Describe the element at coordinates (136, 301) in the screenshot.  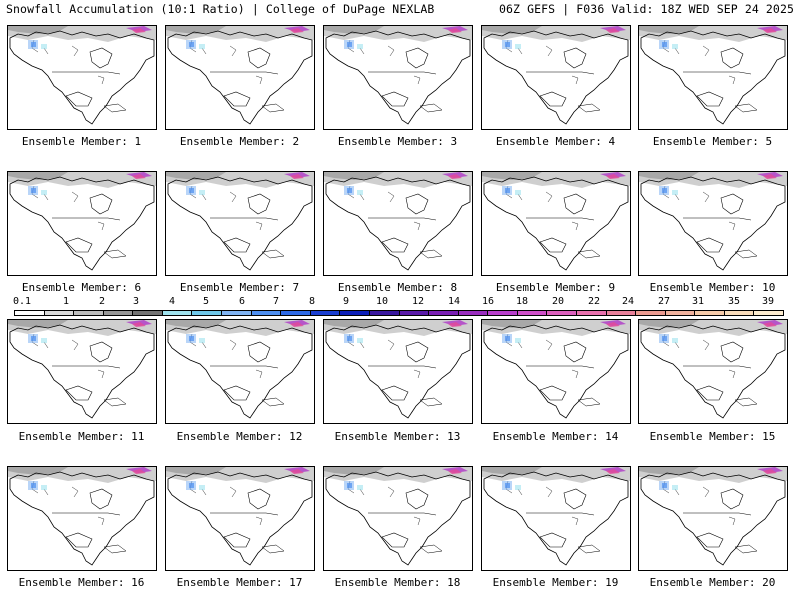
I see `legend-label: 3` at that location.